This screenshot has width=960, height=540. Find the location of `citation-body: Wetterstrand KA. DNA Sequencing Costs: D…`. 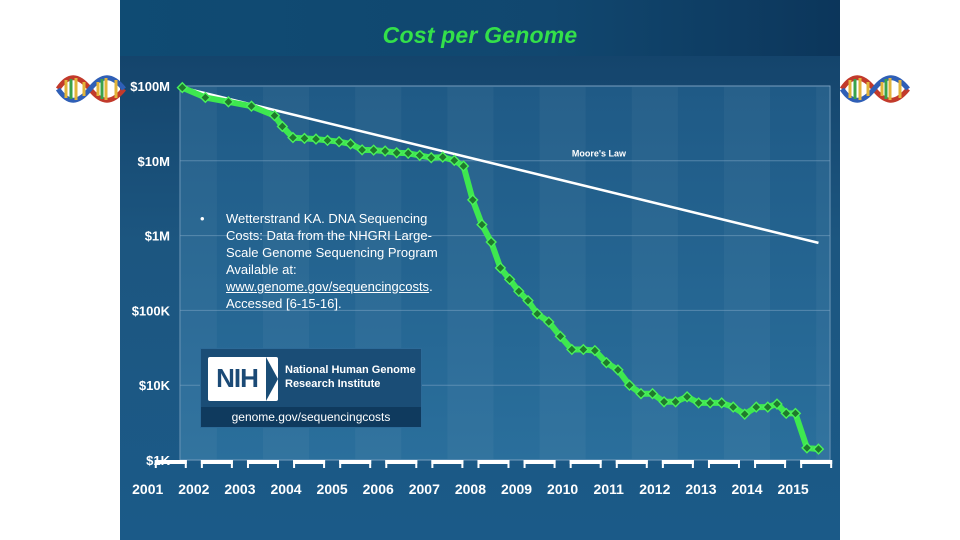

citation-body: Wetterstrand KA. DNA Sequencing Costs: D… is located at coordinates (332, 244).